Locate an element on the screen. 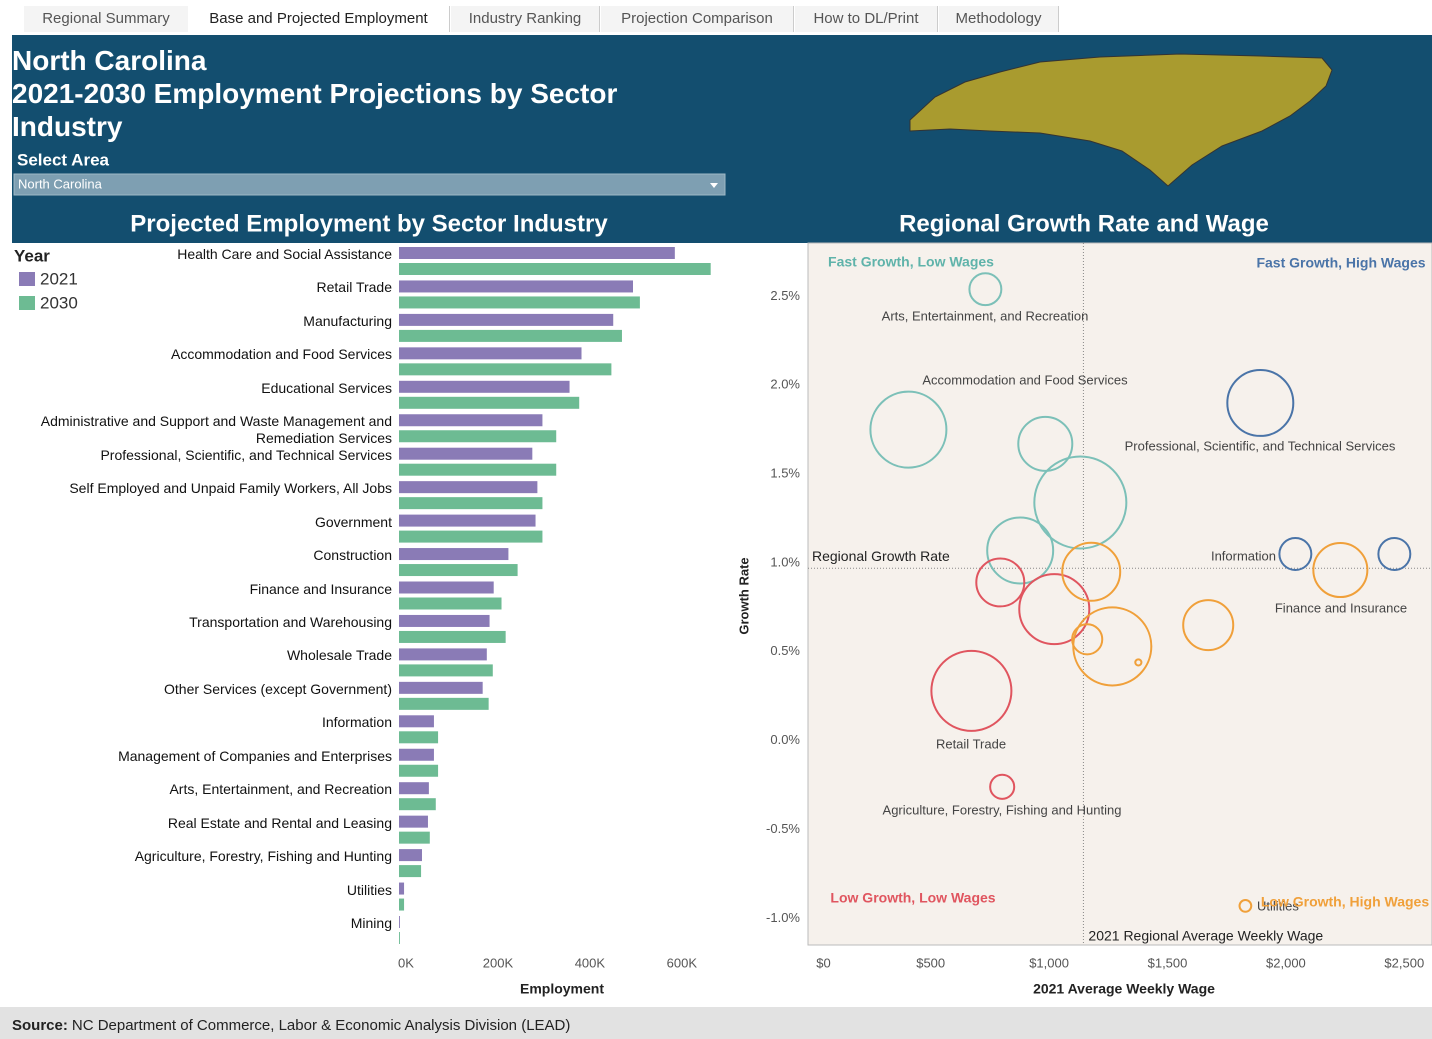 The height and width of the screenshot is (1039, 1432). title: North Carolina is located at coordinates (109, 60).